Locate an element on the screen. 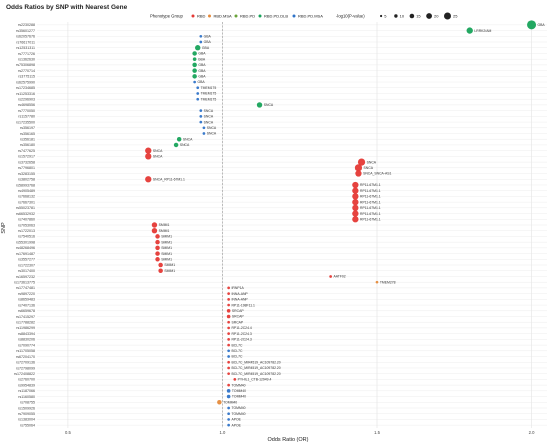 This screenshot has height=444, width=550. y-tick-label: rs7090774 is located at coordinates (26, 345).